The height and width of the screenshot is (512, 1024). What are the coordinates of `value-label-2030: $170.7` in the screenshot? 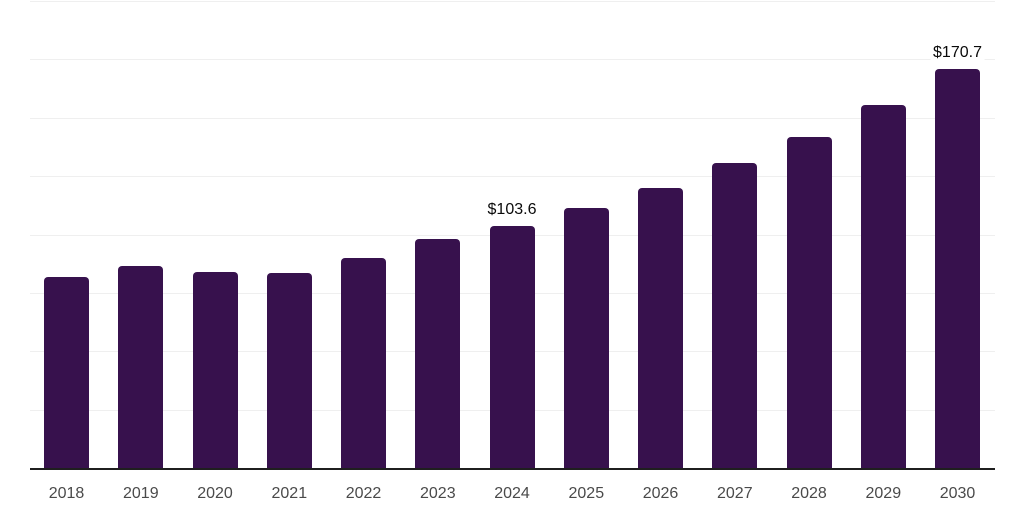 It's located at (957, 53).